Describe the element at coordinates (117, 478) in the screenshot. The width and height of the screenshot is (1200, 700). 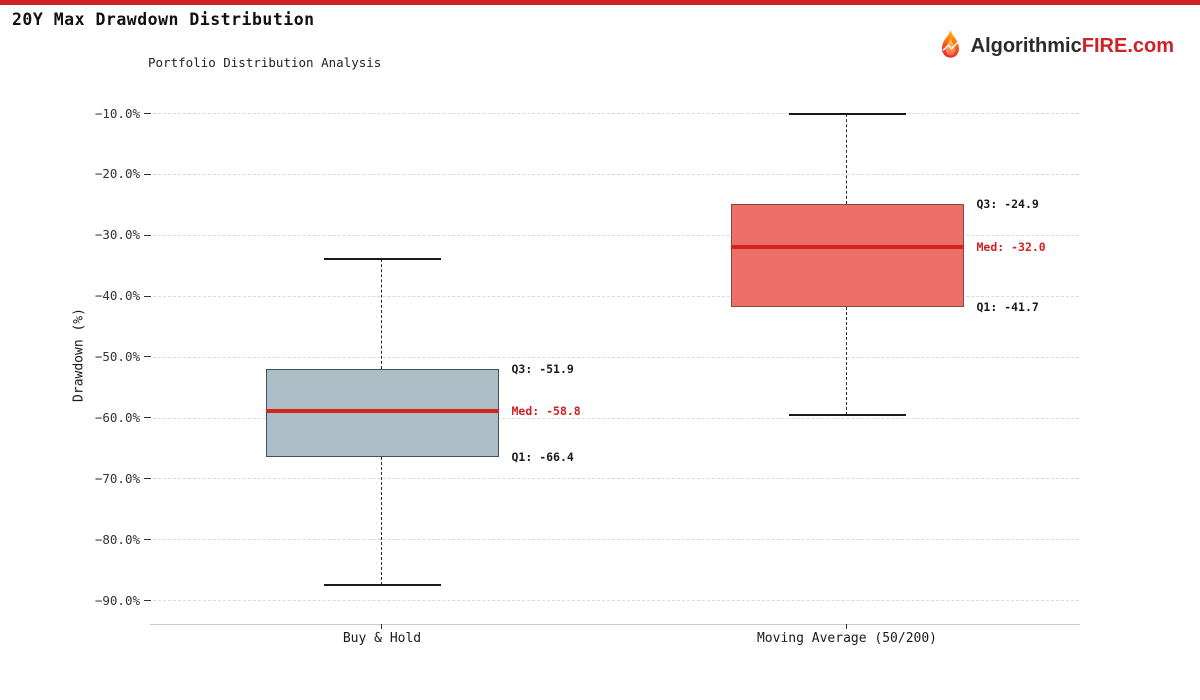
I see `y-tick-label: −70.0%` at that location.